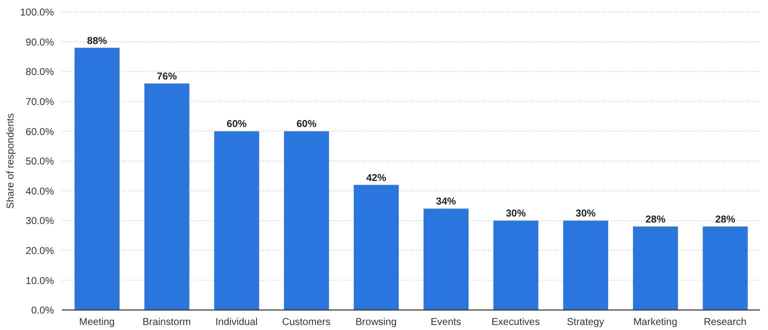 This screenshot has width=768, height=330. Describe the element at coordinates (40, 281) in the screenshot. I see `y-tick-label: 10.0%` at that location.